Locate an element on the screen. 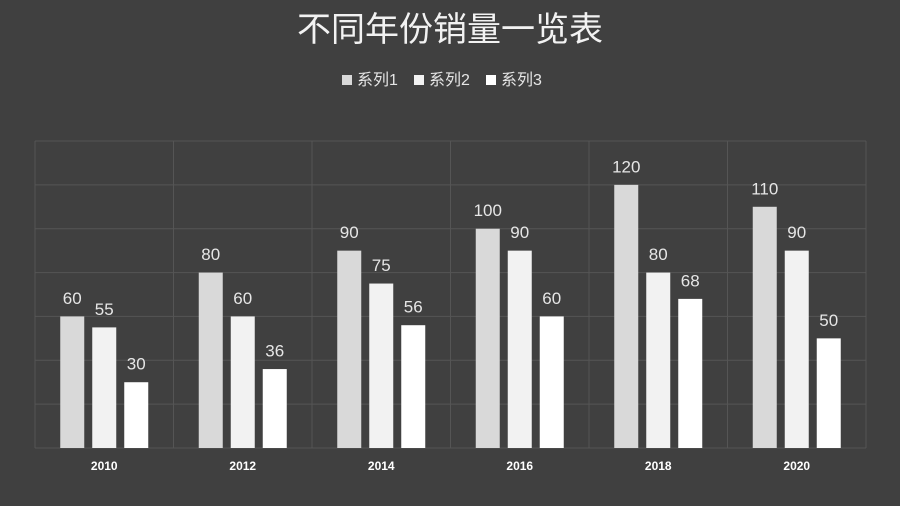 The image size is (900, 506). x-tick-label: 2020 is located at coordinates (796, 466).